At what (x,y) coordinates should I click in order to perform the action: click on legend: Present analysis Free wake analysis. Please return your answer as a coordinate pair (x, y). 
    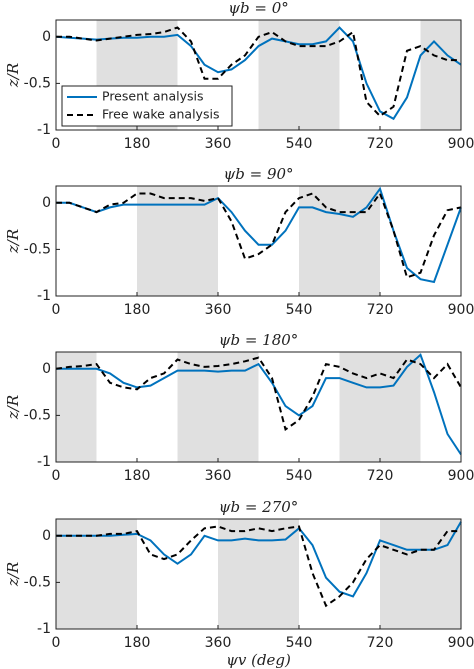
    Looking at the image, I should click on (147, 106).